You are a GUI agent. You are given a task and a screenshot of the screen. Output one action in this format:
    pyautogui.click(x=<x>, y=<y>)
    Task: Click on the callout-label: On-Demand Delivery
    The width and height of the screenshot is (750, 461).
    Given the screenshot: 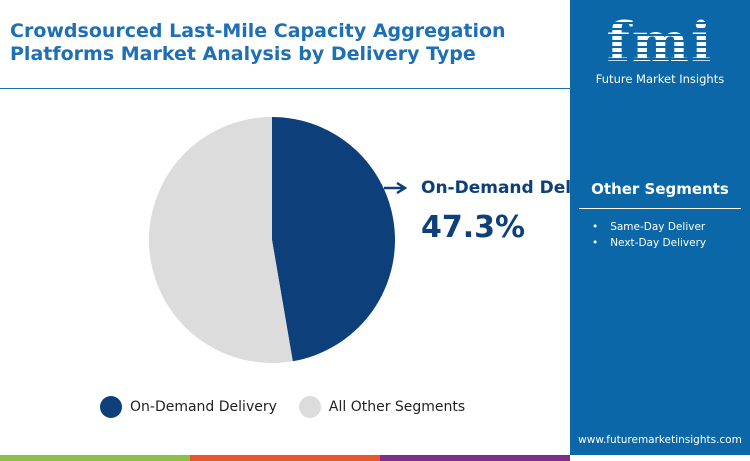 What is the action you would take?
    pyautogui.click(x=520, y=188)
    